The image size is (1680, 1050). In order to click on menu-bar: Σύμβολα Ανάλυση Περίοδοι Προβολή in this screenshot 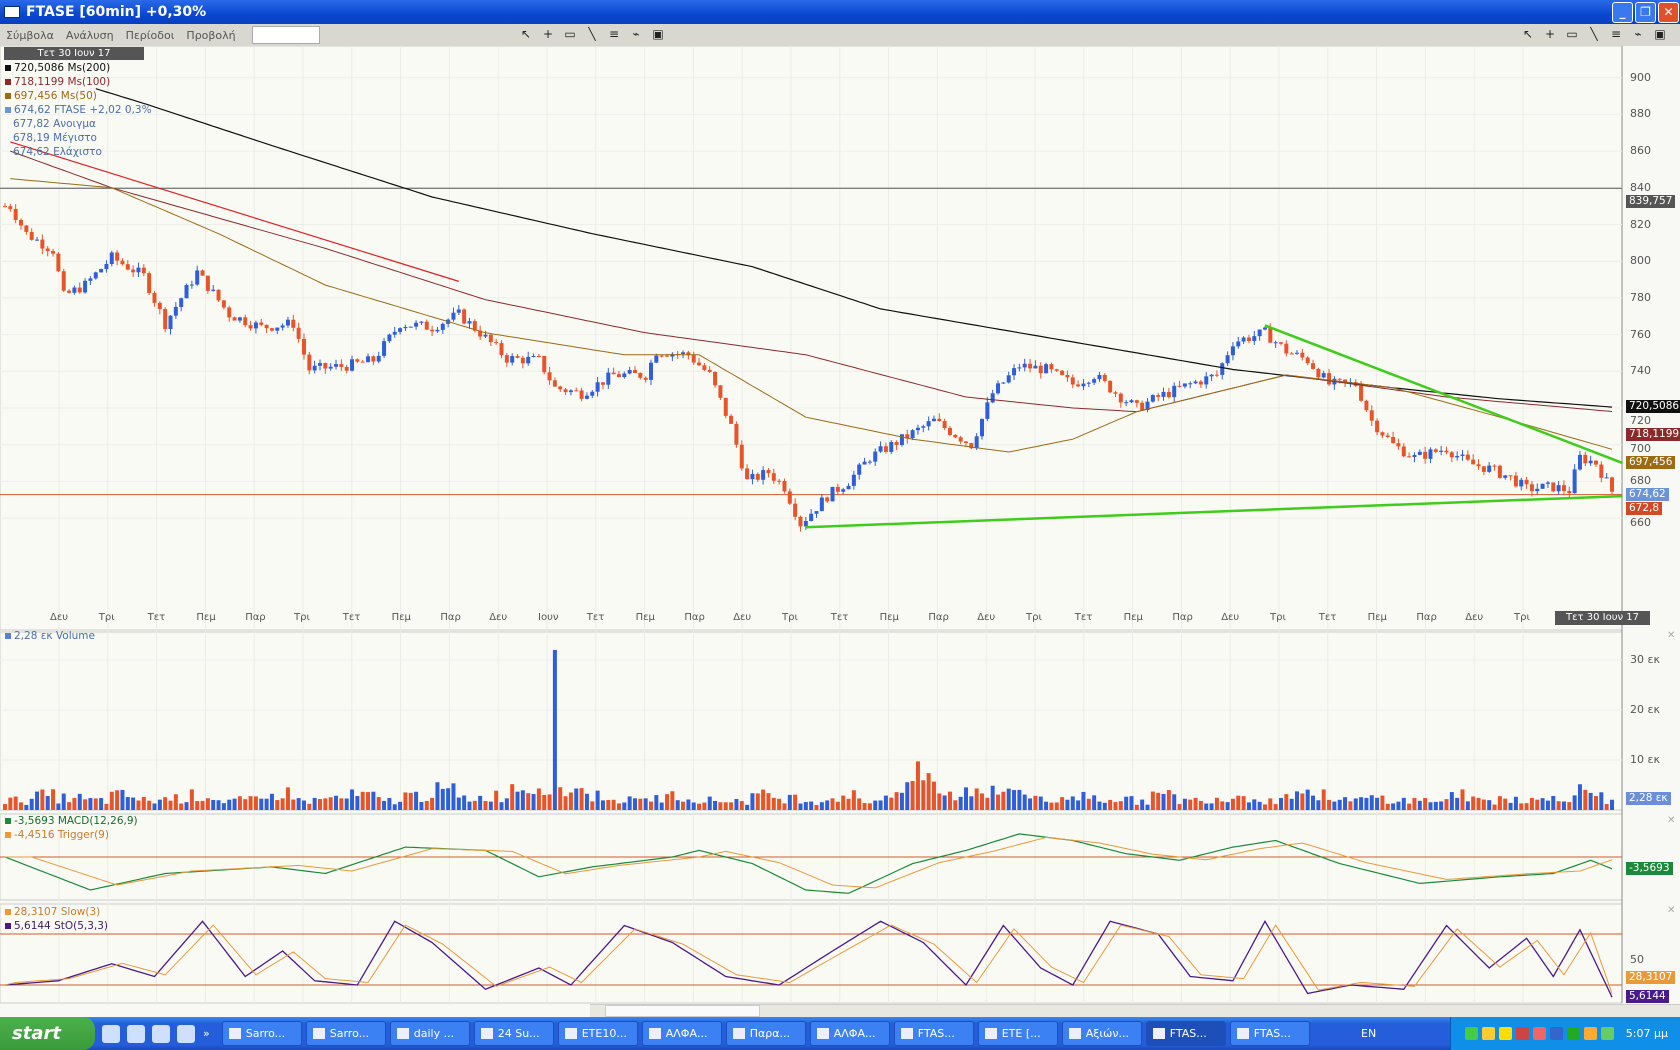, I will do `click(840, 35)`.